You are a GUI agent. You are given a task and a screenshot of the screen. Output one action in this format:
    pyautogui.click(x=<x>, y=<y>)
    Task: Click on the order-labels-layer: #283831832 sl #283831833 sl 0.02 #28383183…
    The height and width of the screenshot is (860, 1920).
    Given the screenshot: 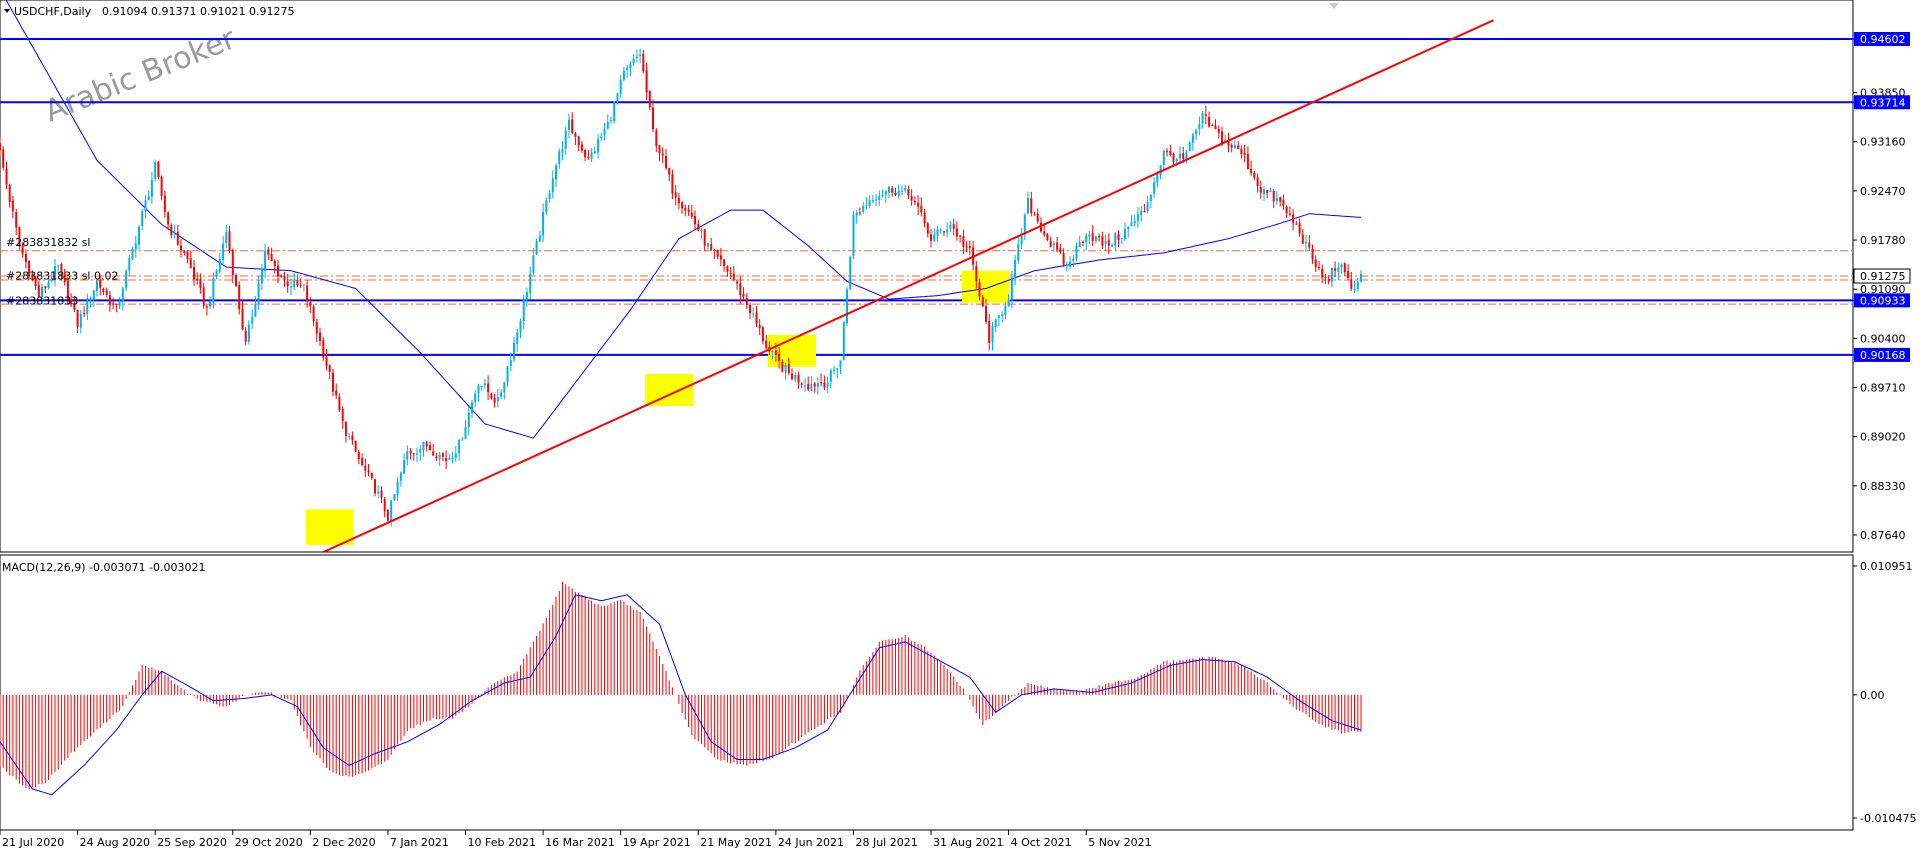 What is the action you would take?
    pyautogui.click(x=62, y=271)
    